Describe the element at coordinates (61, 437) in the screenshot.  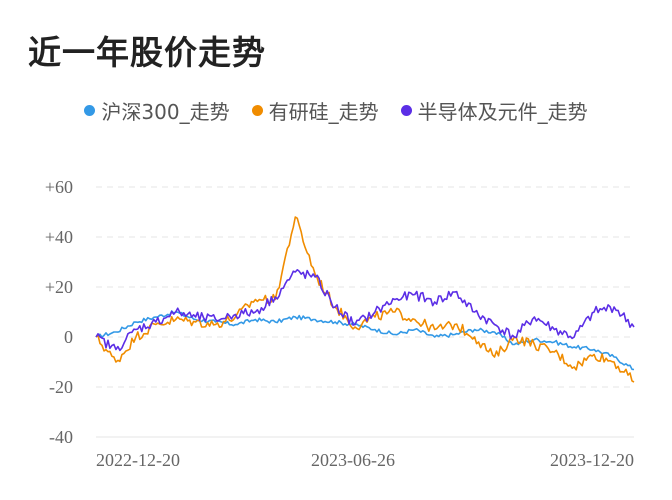
I see `y-tick-label: -40` at that location.